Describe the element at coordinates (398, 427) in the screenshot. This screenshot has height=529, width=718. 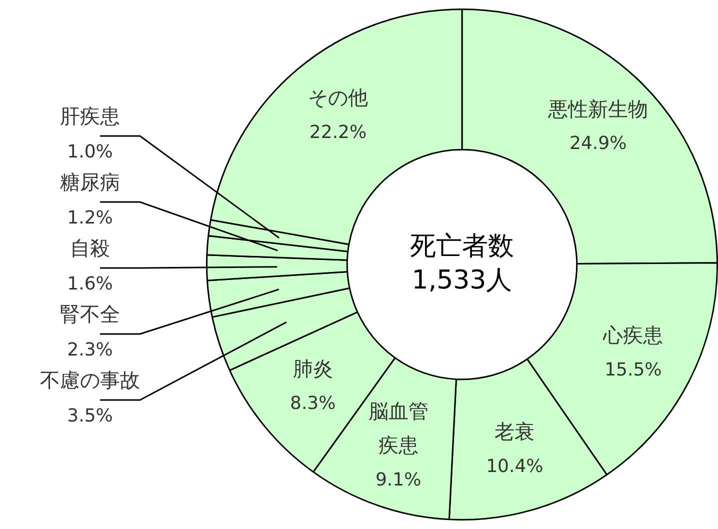
I see `slice-label: 脳血管疾患` at that location.